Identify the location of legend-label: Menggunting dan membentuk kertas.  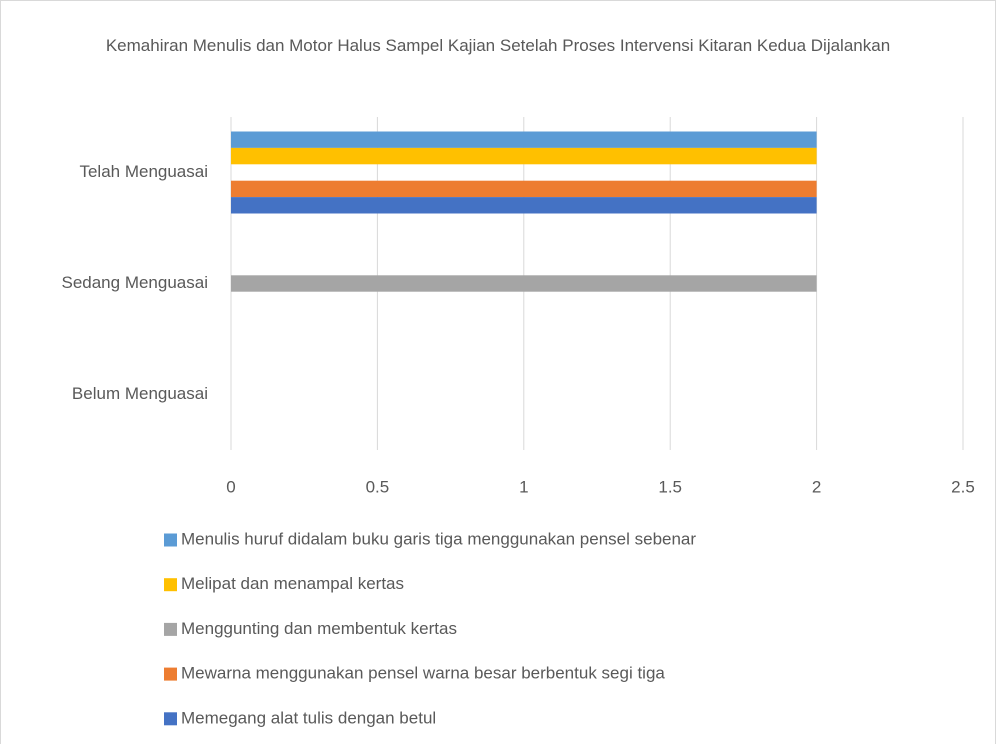
(319, 628).